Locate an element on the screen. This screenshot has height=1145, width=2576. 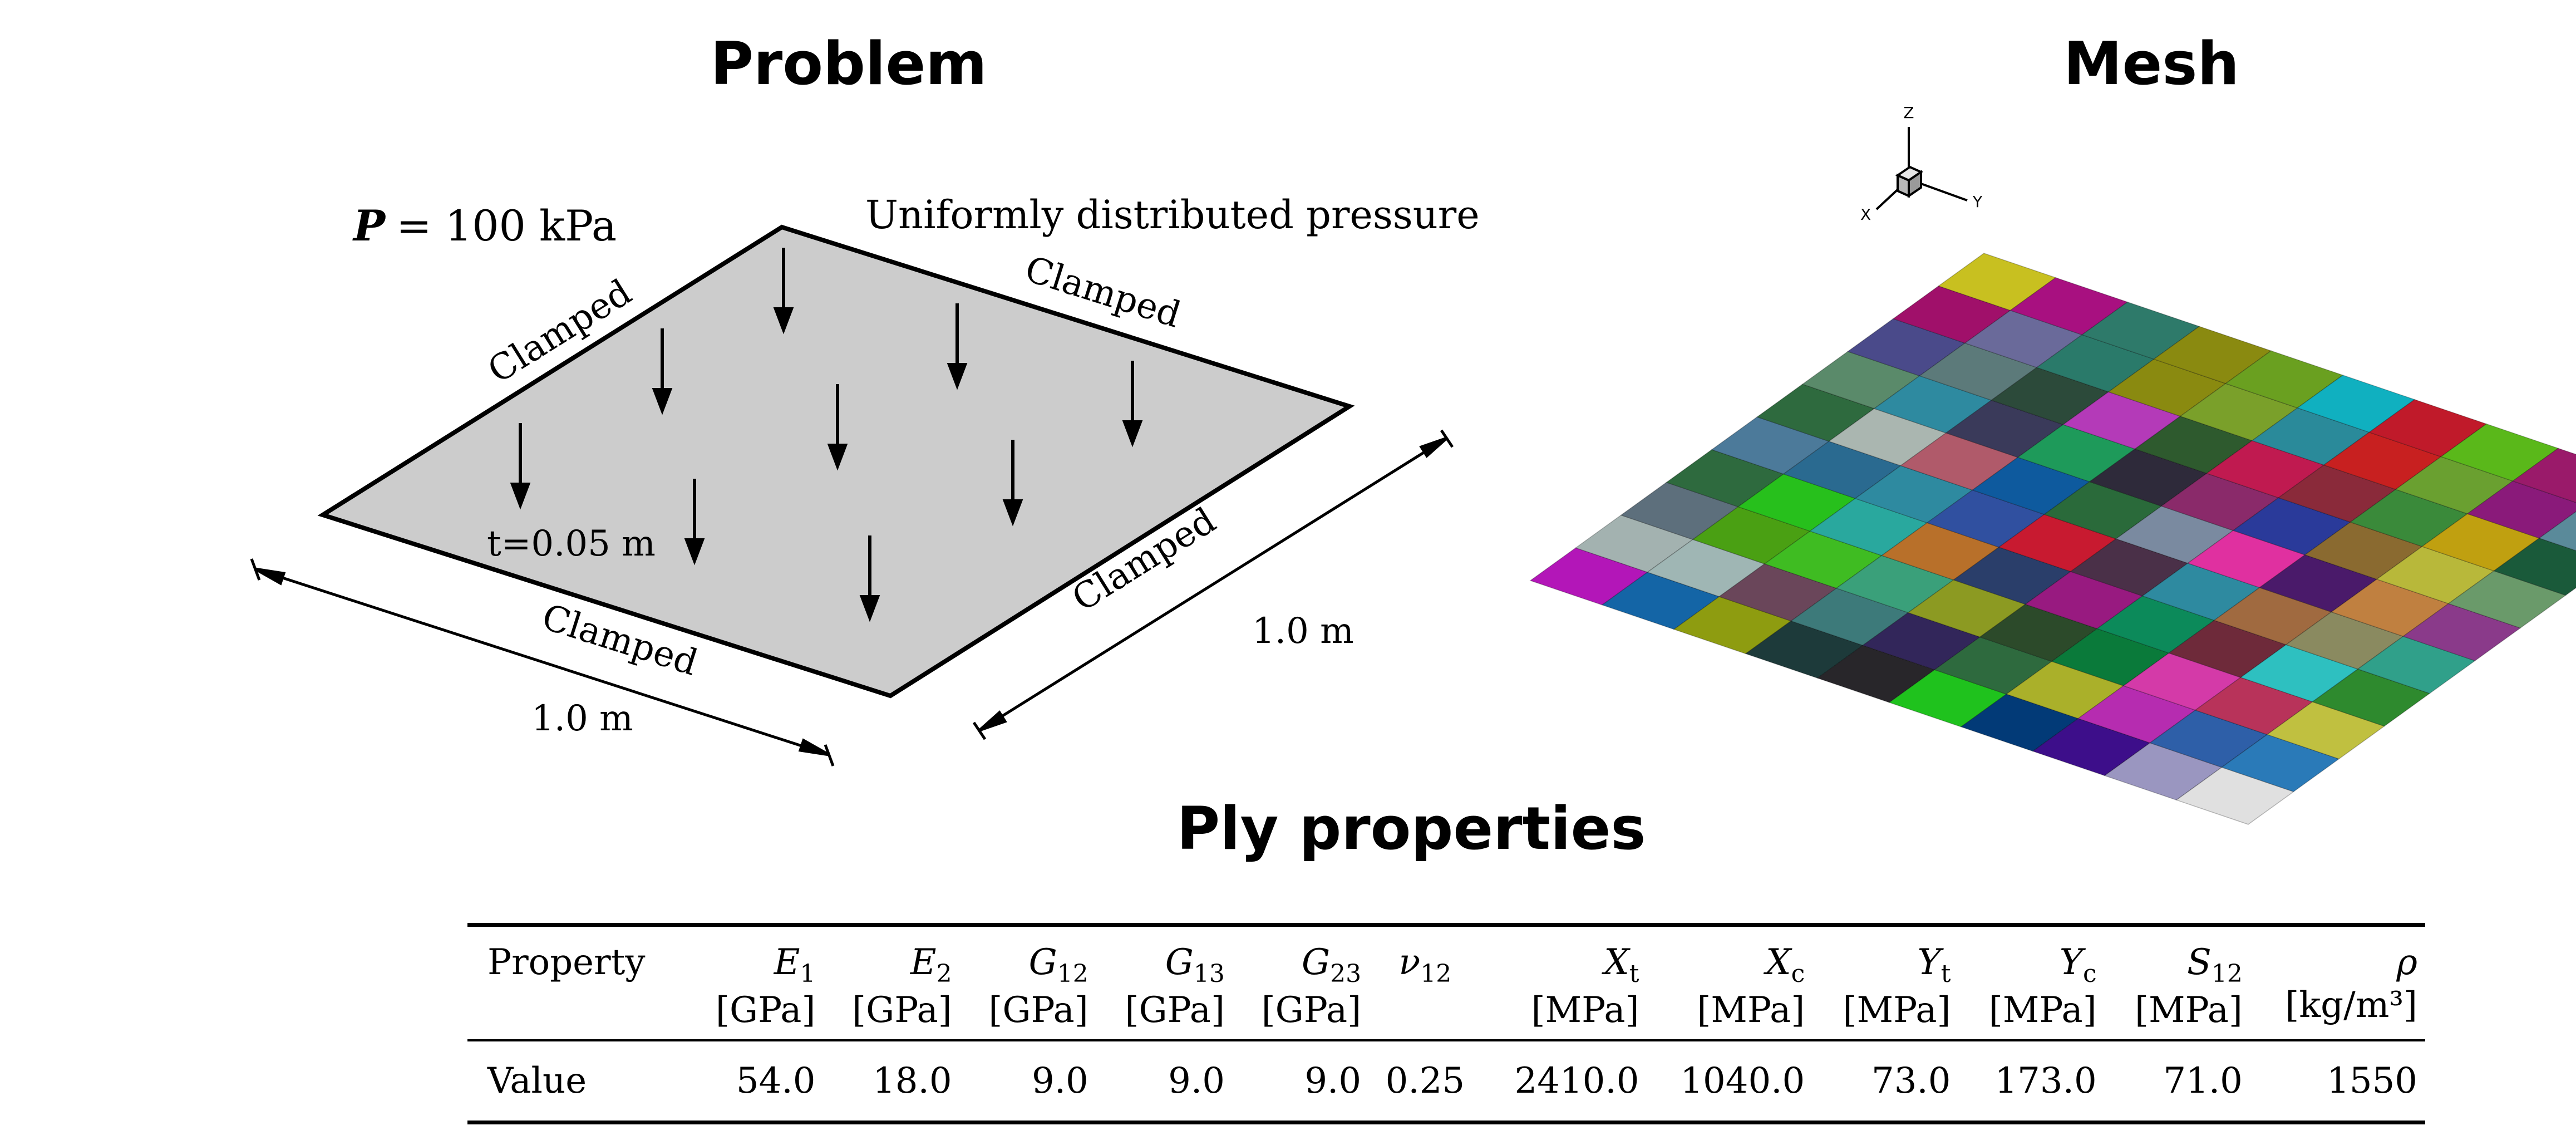
value-cell: 71.0 is located at coordinates (2203, 1081).